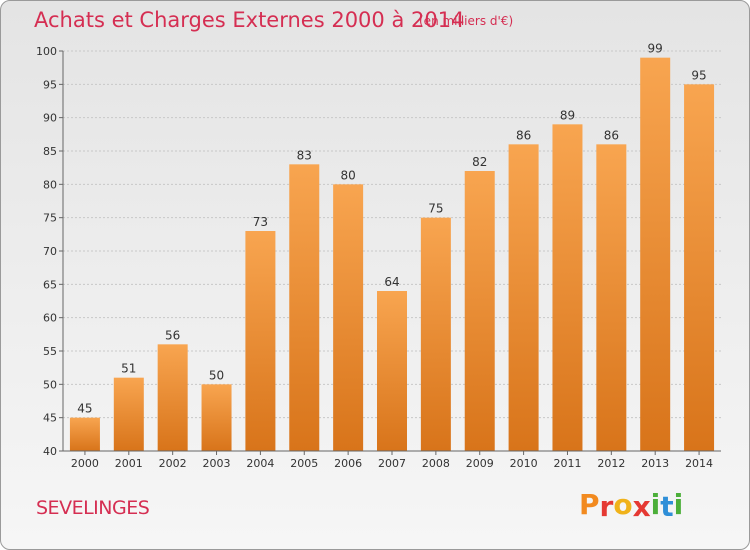  Describe the element at coordinates (93, 508) in the screenshot. I see `location-name: SEVELINGES` at that location.